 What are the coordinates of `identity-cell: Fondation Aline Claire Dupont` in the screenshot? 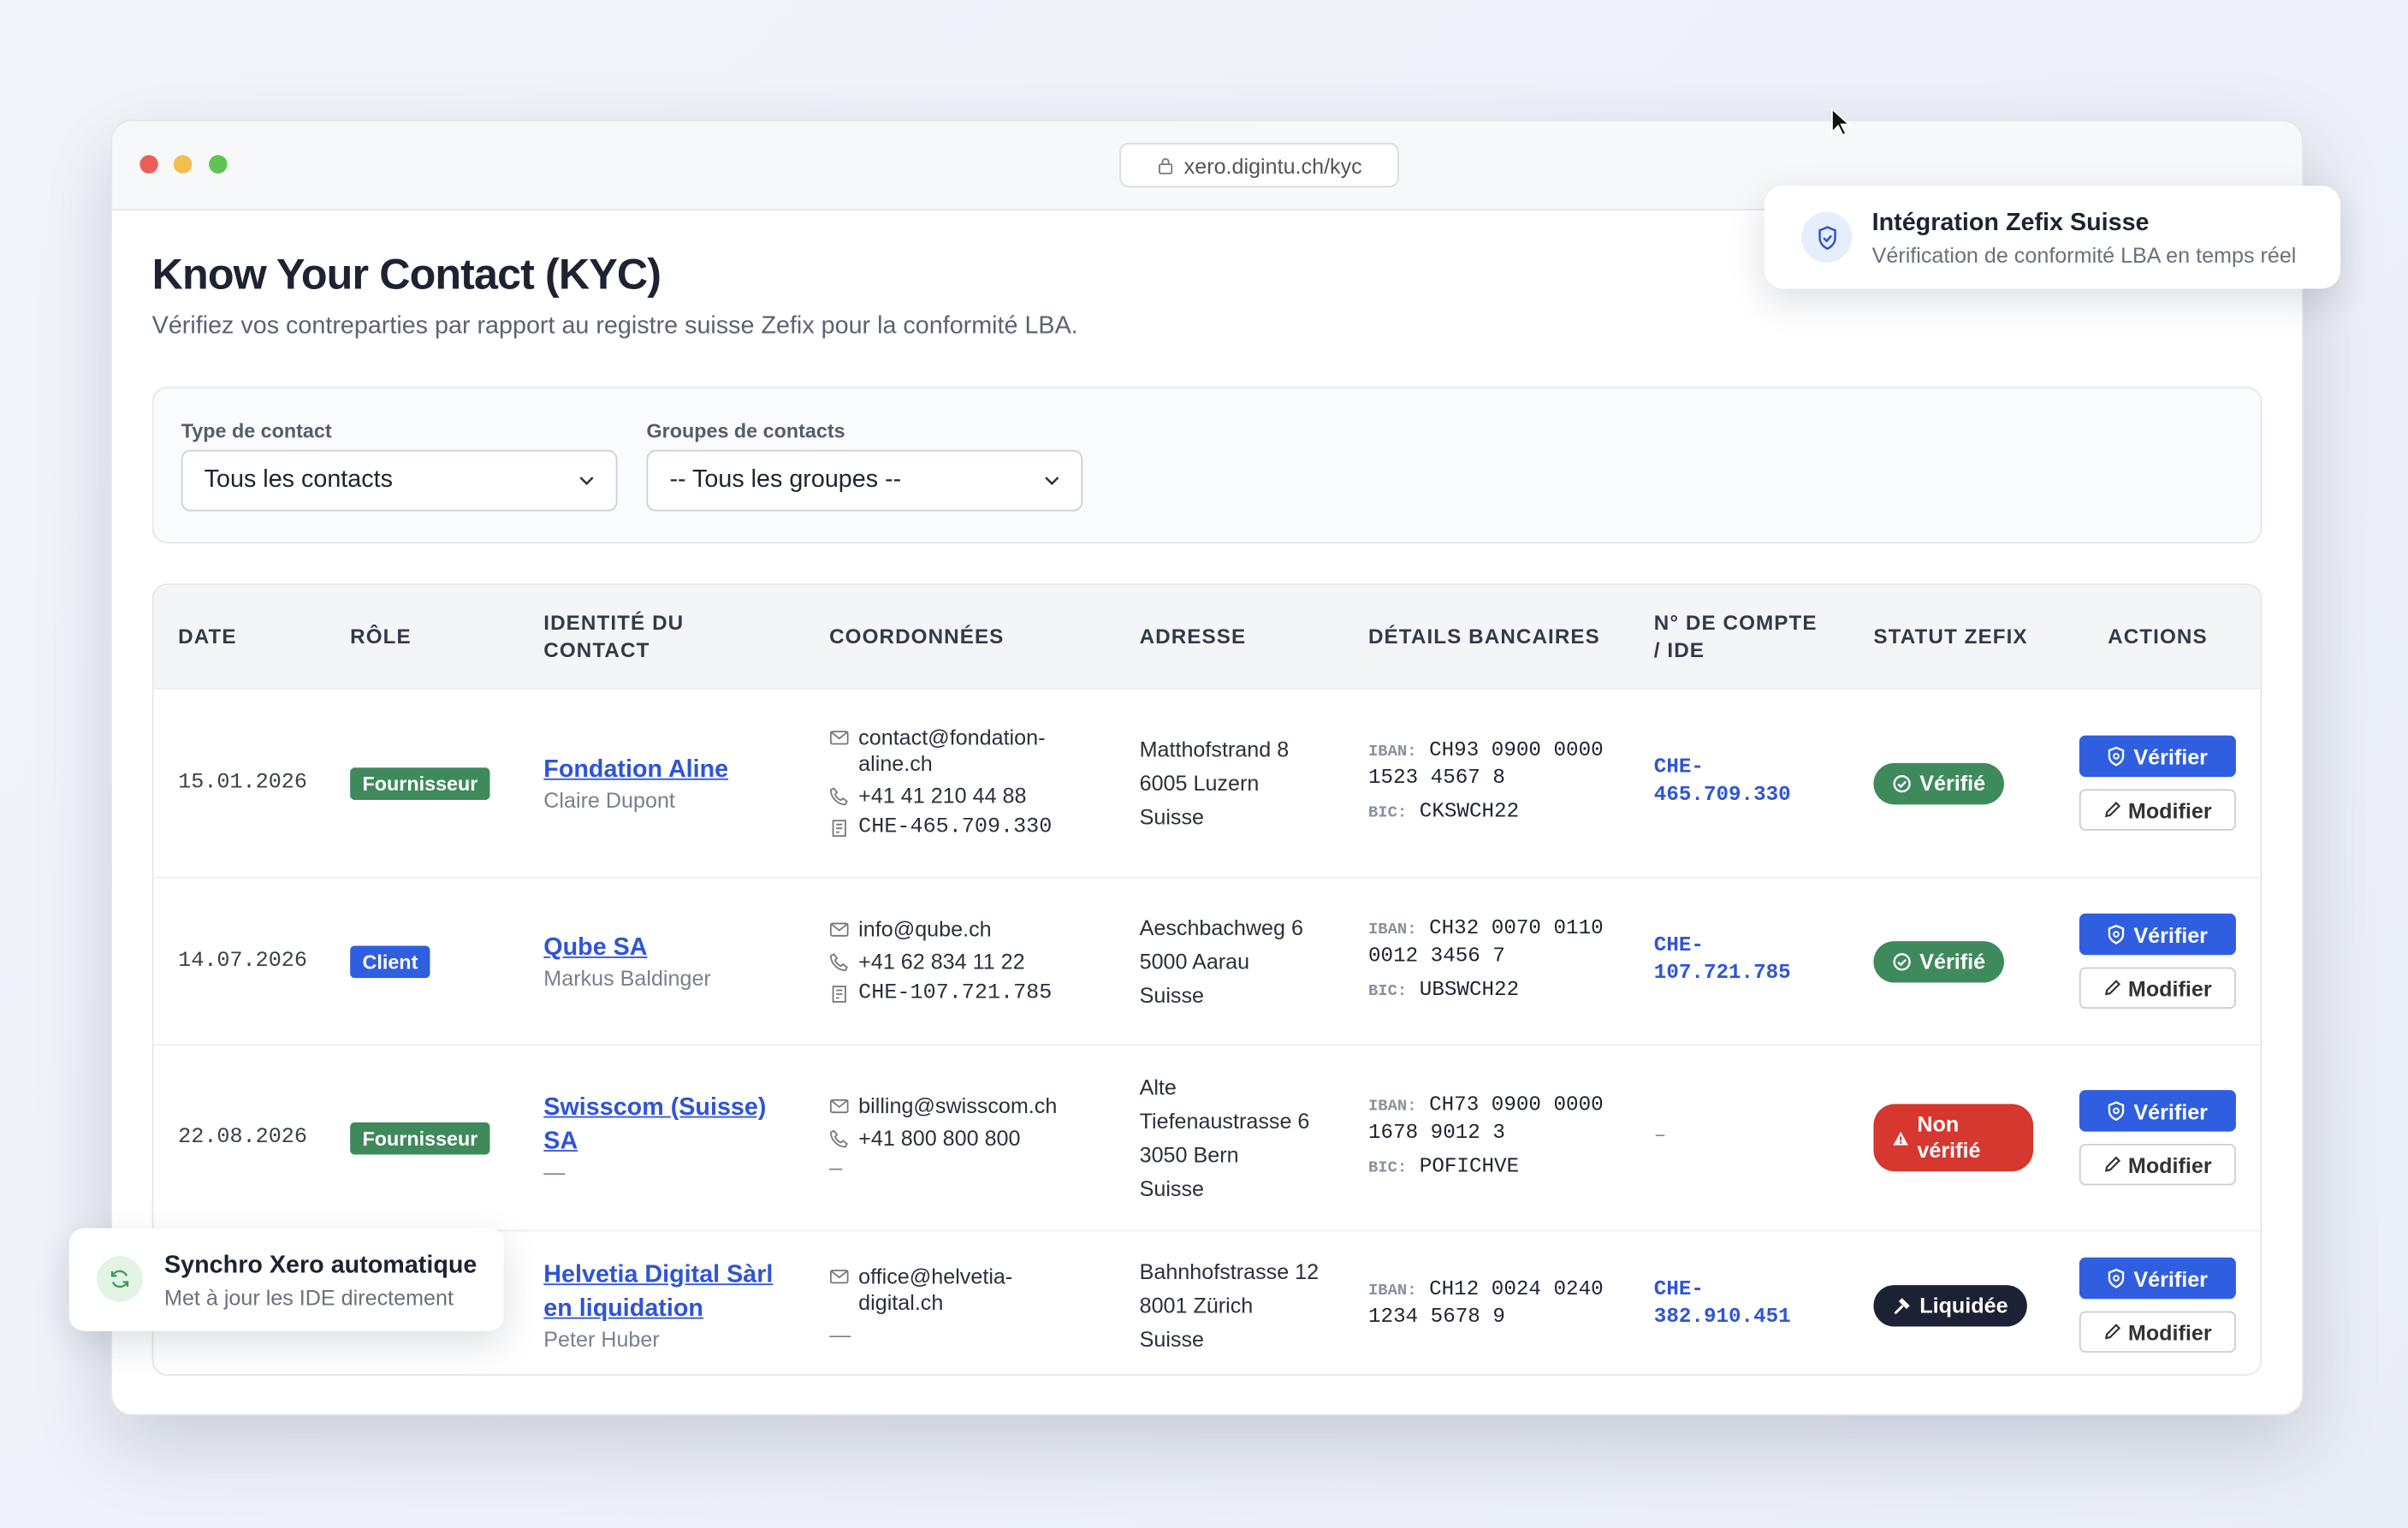 It's located at (686, 783).